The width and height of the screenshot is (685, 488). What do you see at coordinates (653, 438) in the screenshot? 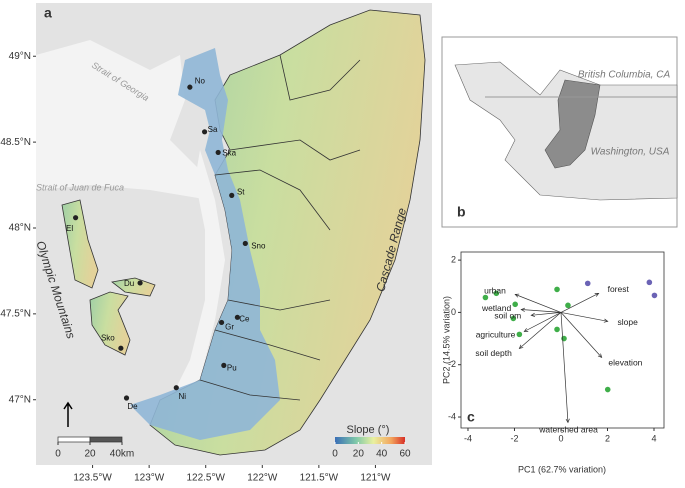
I see `x-tick-label: 4` at bounding box center [653, 438].